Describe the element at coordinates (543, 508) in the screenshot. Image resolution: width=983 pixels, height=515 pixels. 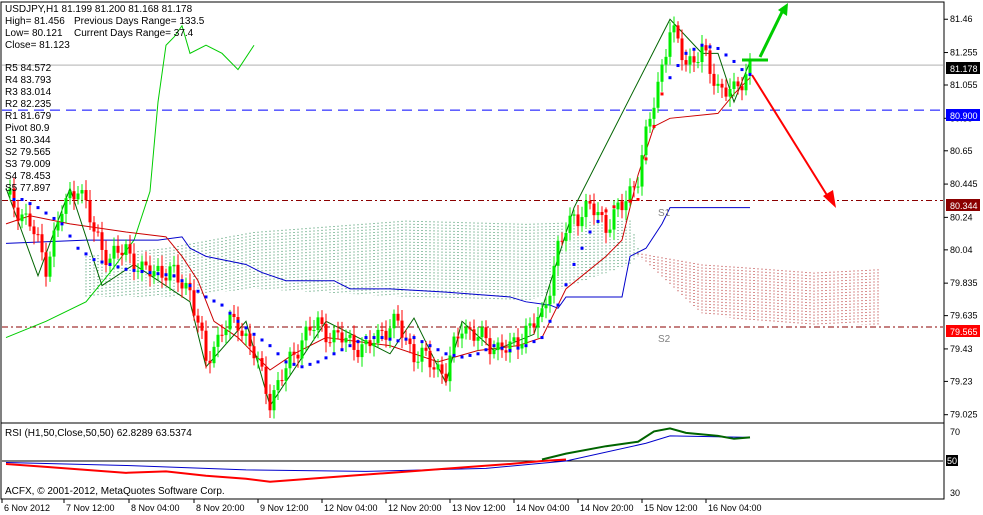
I see `time-tick-label-8: 14 Nov 04:00` at that location.